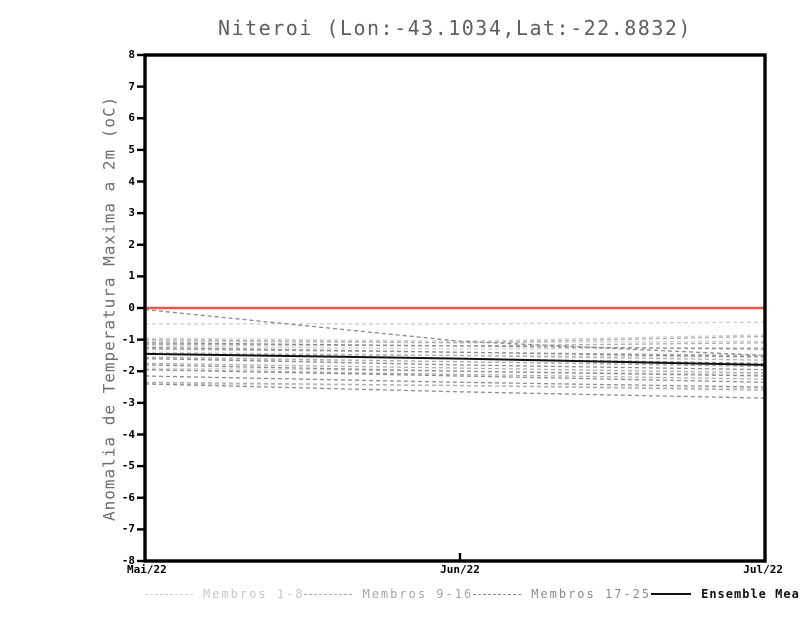  Describe the element at coordinates (128, 434) in the screenshot. I see `y-tick-label: -4` at that location.